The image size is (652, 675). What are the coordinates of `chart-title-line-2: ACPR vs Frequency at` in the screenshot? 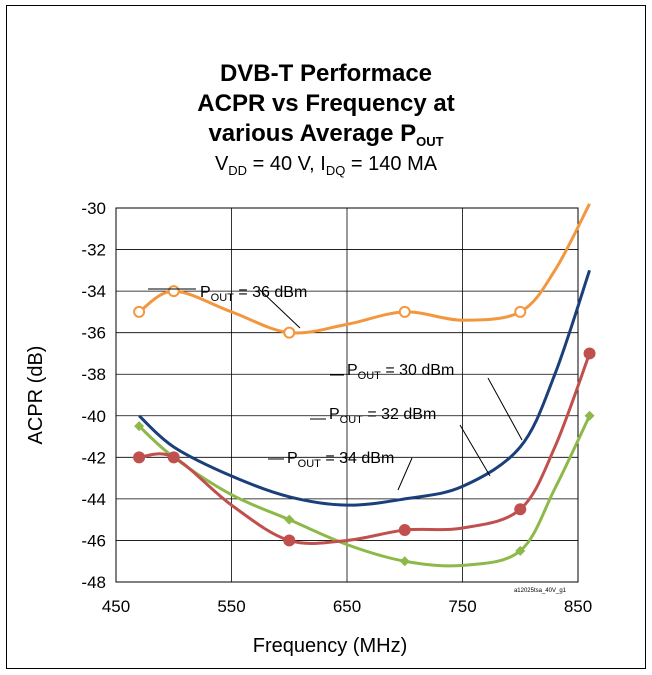 It's located at (326, 103).